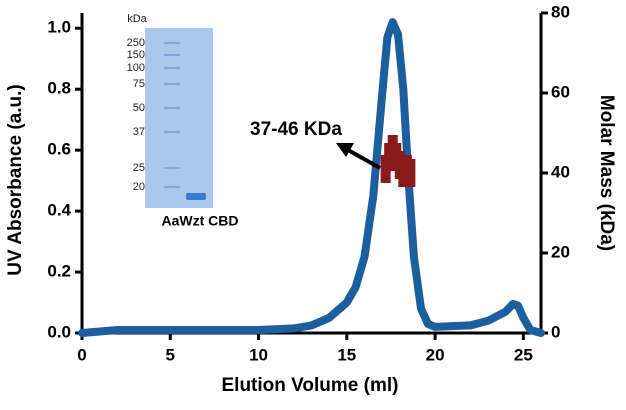 This screenshot has width=626, height=410. I want to click on annotation-arrow, so click(358, 156).